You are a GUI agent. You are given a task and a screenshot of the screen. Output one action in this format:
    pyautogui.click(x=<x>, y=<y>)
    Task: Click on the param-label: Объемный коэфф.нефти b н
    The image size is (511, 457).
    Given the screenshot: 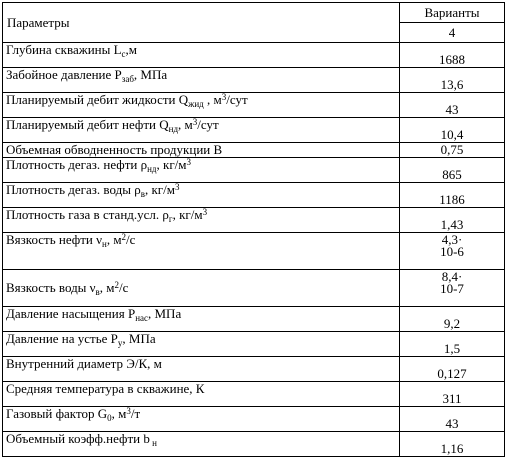 What is the action you would take?
    pyautogui.click(x=201, y=444)
    